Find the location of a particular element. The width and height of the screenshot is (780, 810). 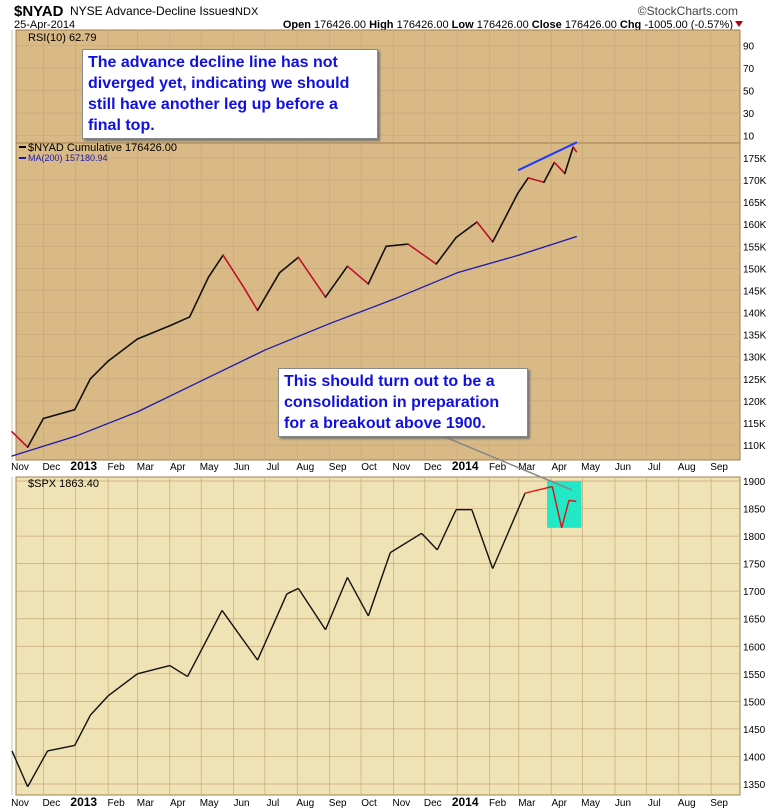

y-tick-label: 1750 is located at coordinates (754, 565).